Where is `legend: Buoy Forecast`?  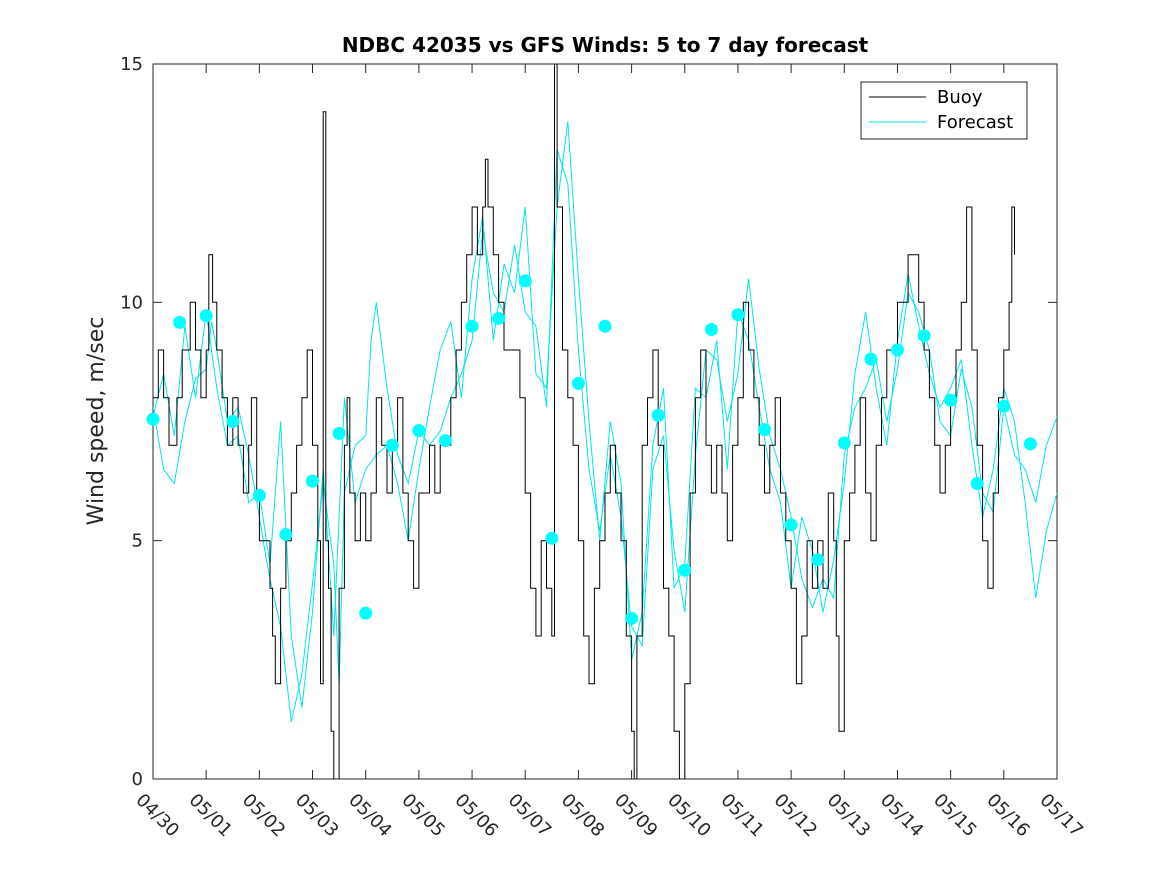 legend: Buoy Forecast is located at coordinates (944, 110).